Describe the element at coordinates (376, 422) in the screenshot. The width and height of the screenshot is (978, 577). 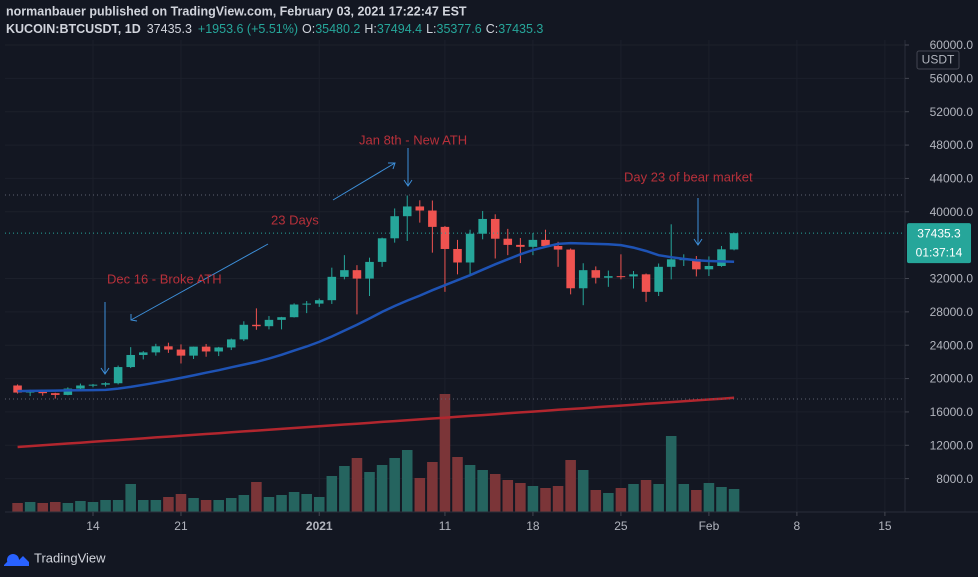
I see `moving-average` at that location.